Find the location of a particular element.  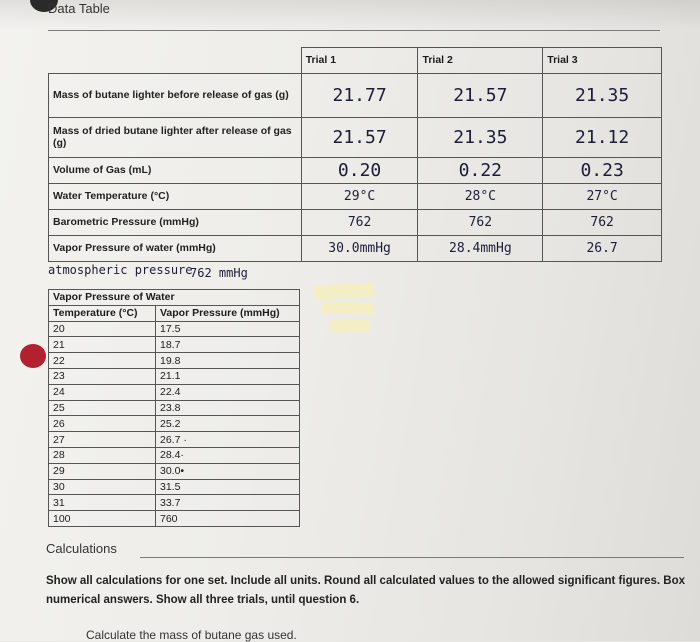

vp-pressure-cell: 33.7 is located at coordinates (227, 503).